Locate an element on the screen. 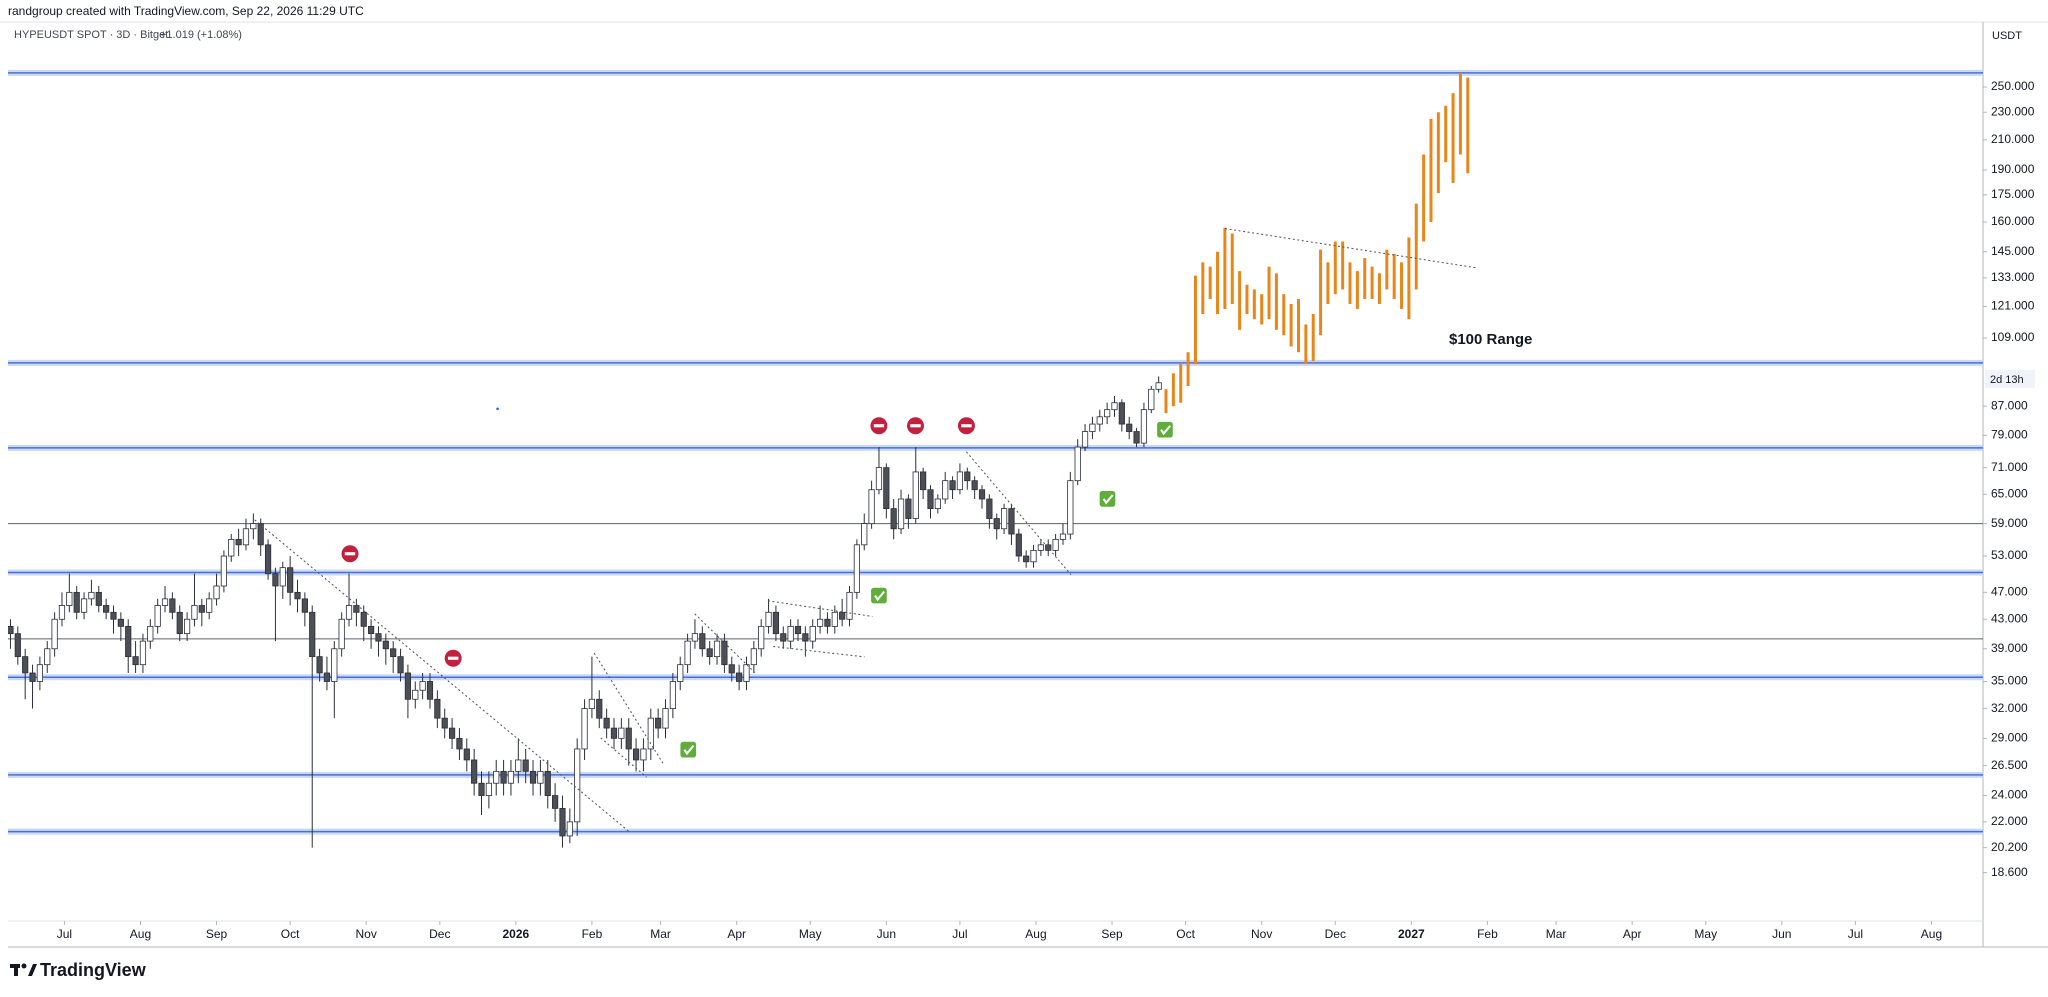 The width and height of the screenshot is (2048, 997). y-tick-label: 29.000 is located at coordinates (2009, 738).